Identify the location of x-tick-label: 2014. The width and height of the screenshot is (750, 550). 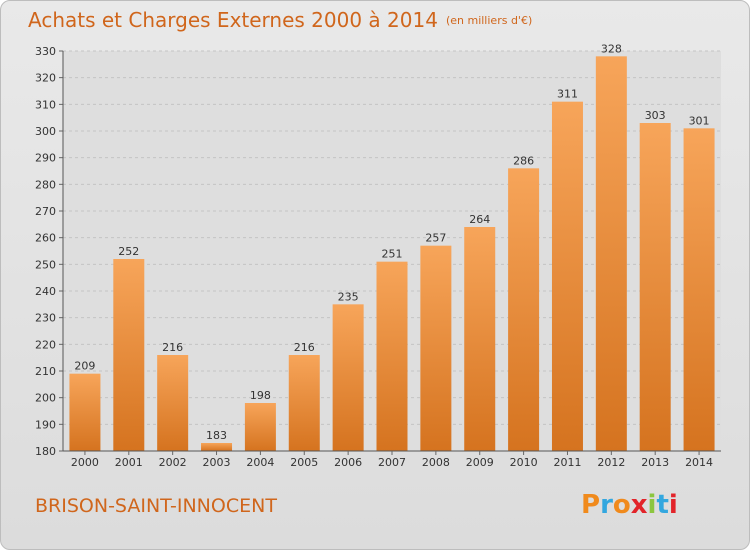
(699, 462).